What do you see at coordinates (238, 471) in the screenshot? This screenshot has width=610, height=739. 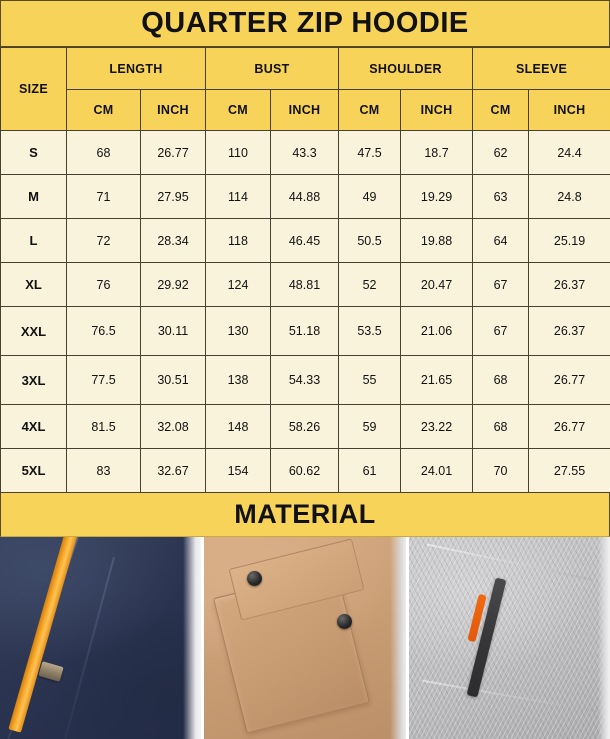 I see `cell-bust-cm: 154` at bounding box center [238, 471].